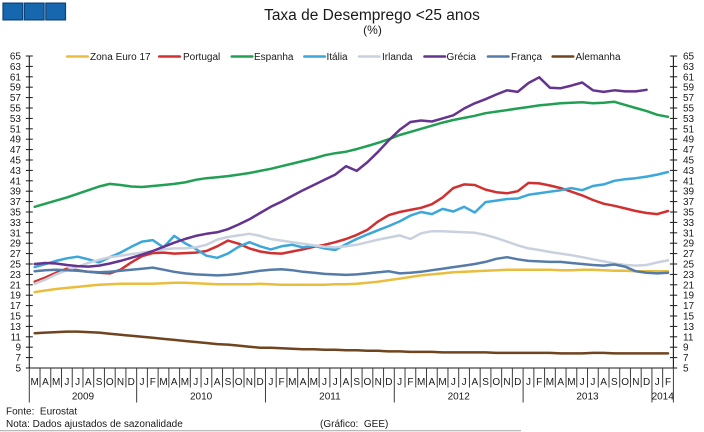  Describe the element at coordinates (688, 337) in the screenshot. I see `svg-text: 11` at that location.